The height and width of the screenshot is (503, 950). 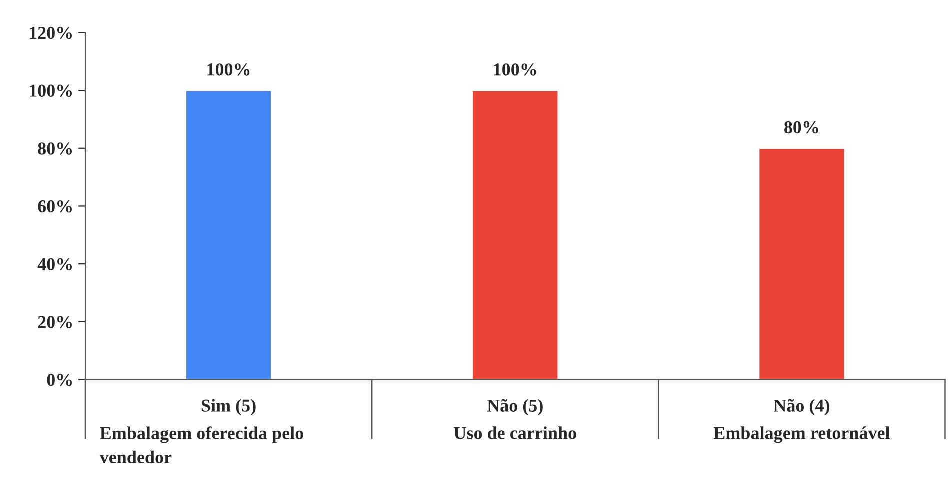 I want to click on data-label: 80%, so click(x=801, y=127).